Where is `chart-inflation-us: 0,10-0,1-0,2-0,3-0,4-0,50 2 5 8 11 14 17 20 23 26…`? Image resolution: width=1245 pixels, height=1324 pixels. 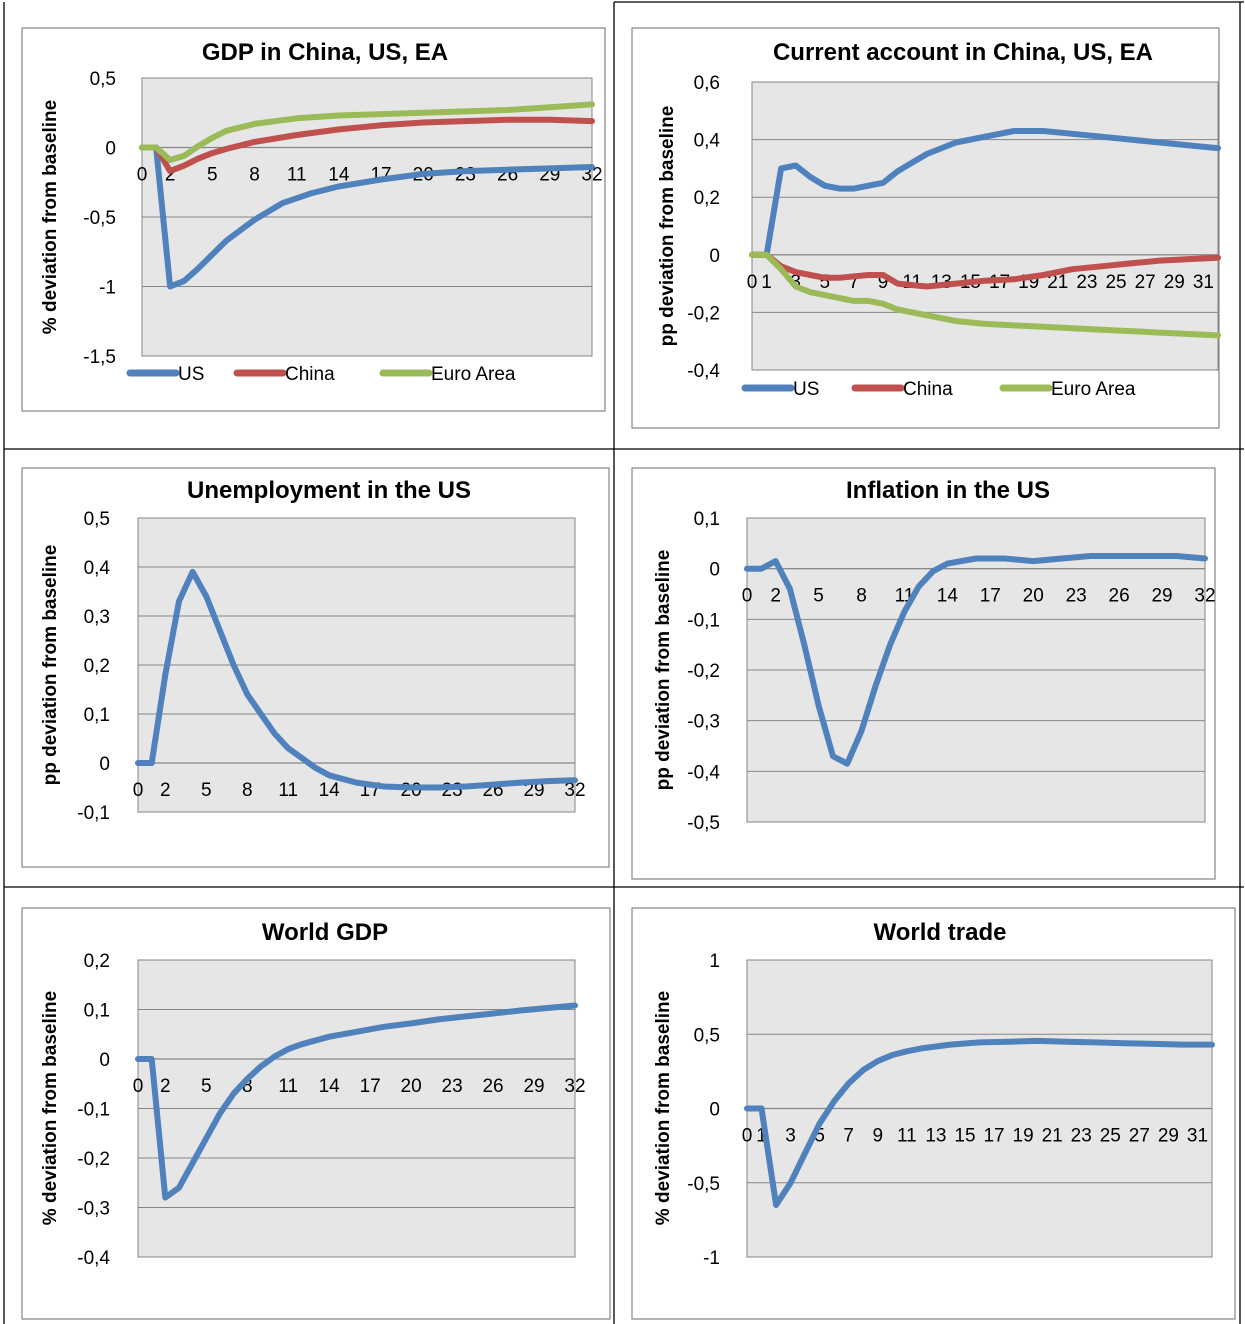
chart-inflation-us: 0,10-0,1-0,2-0,3-0,4-0,50 2 5 8 11 14 17 20 23 26… is located at coordinates (923, 673).